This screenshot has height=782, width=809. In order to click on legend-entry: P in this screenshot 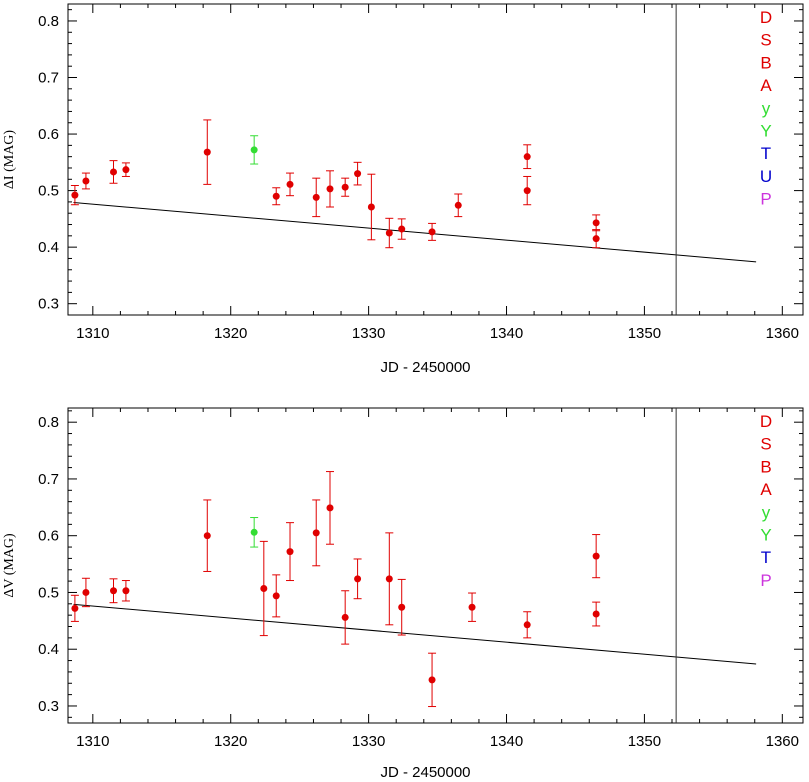, I will do `click(765, 580)`.